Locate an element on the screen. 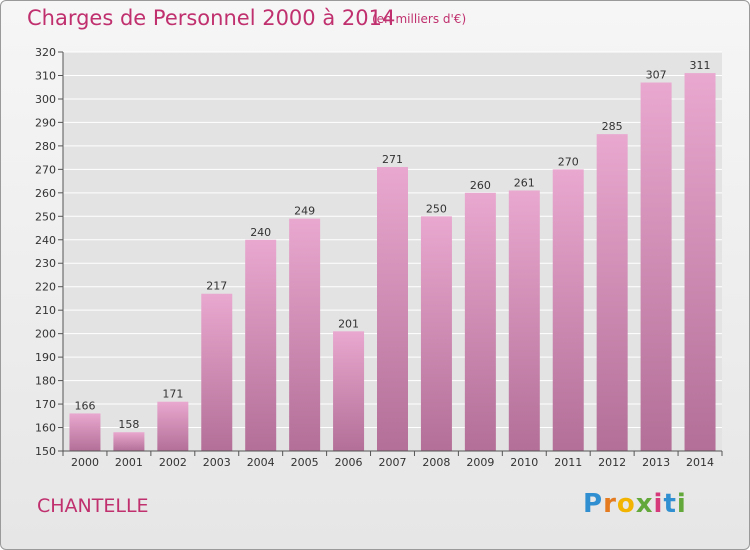 This screenshot has height=550, width=750. y-tick-label: 200 is located at coordinates (45, 334).